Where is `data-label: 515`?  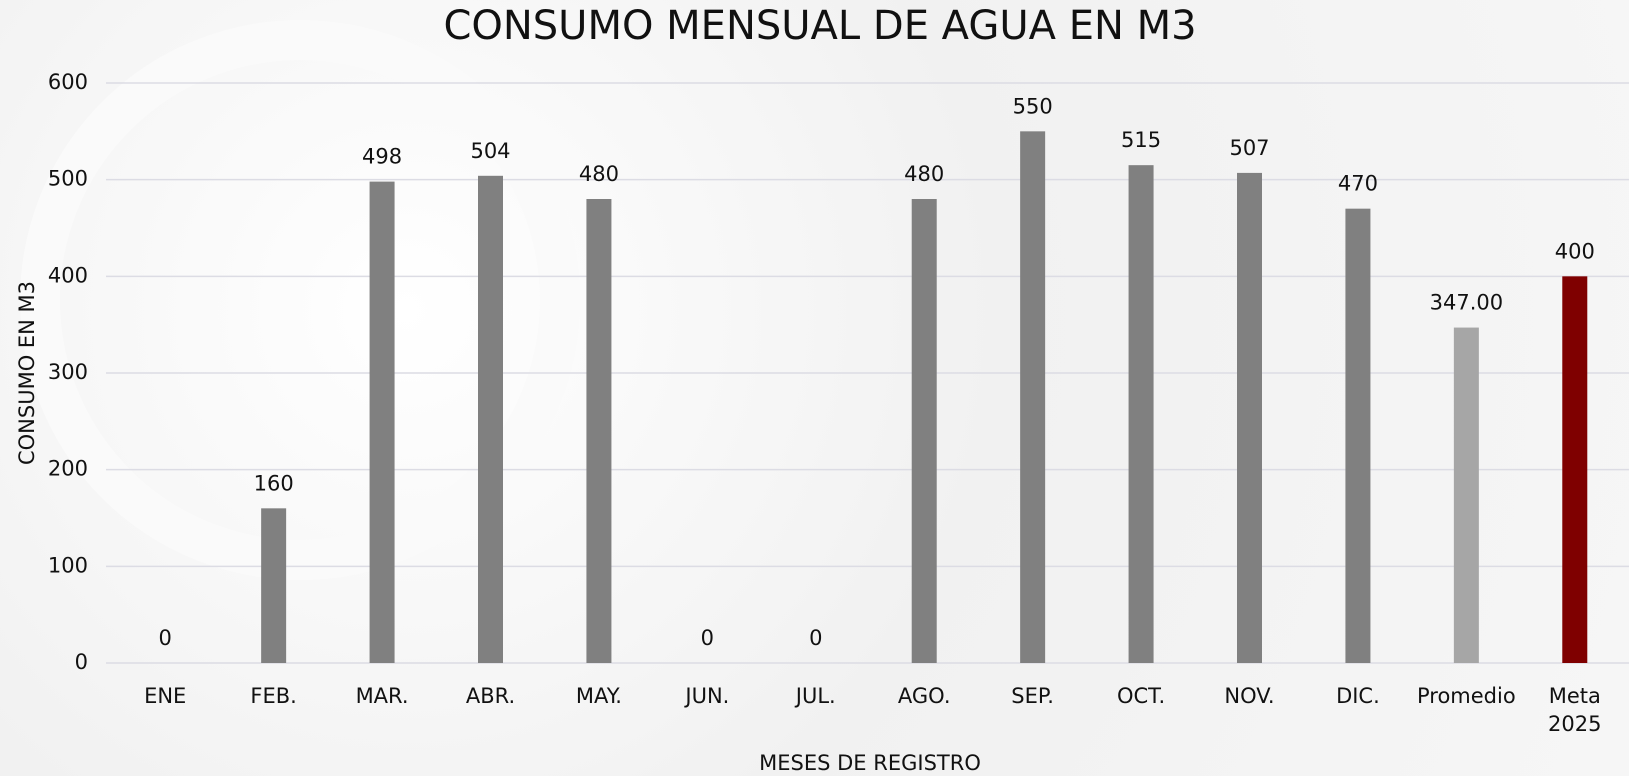
data-label: 515 is located at coordinates (1141, 140).